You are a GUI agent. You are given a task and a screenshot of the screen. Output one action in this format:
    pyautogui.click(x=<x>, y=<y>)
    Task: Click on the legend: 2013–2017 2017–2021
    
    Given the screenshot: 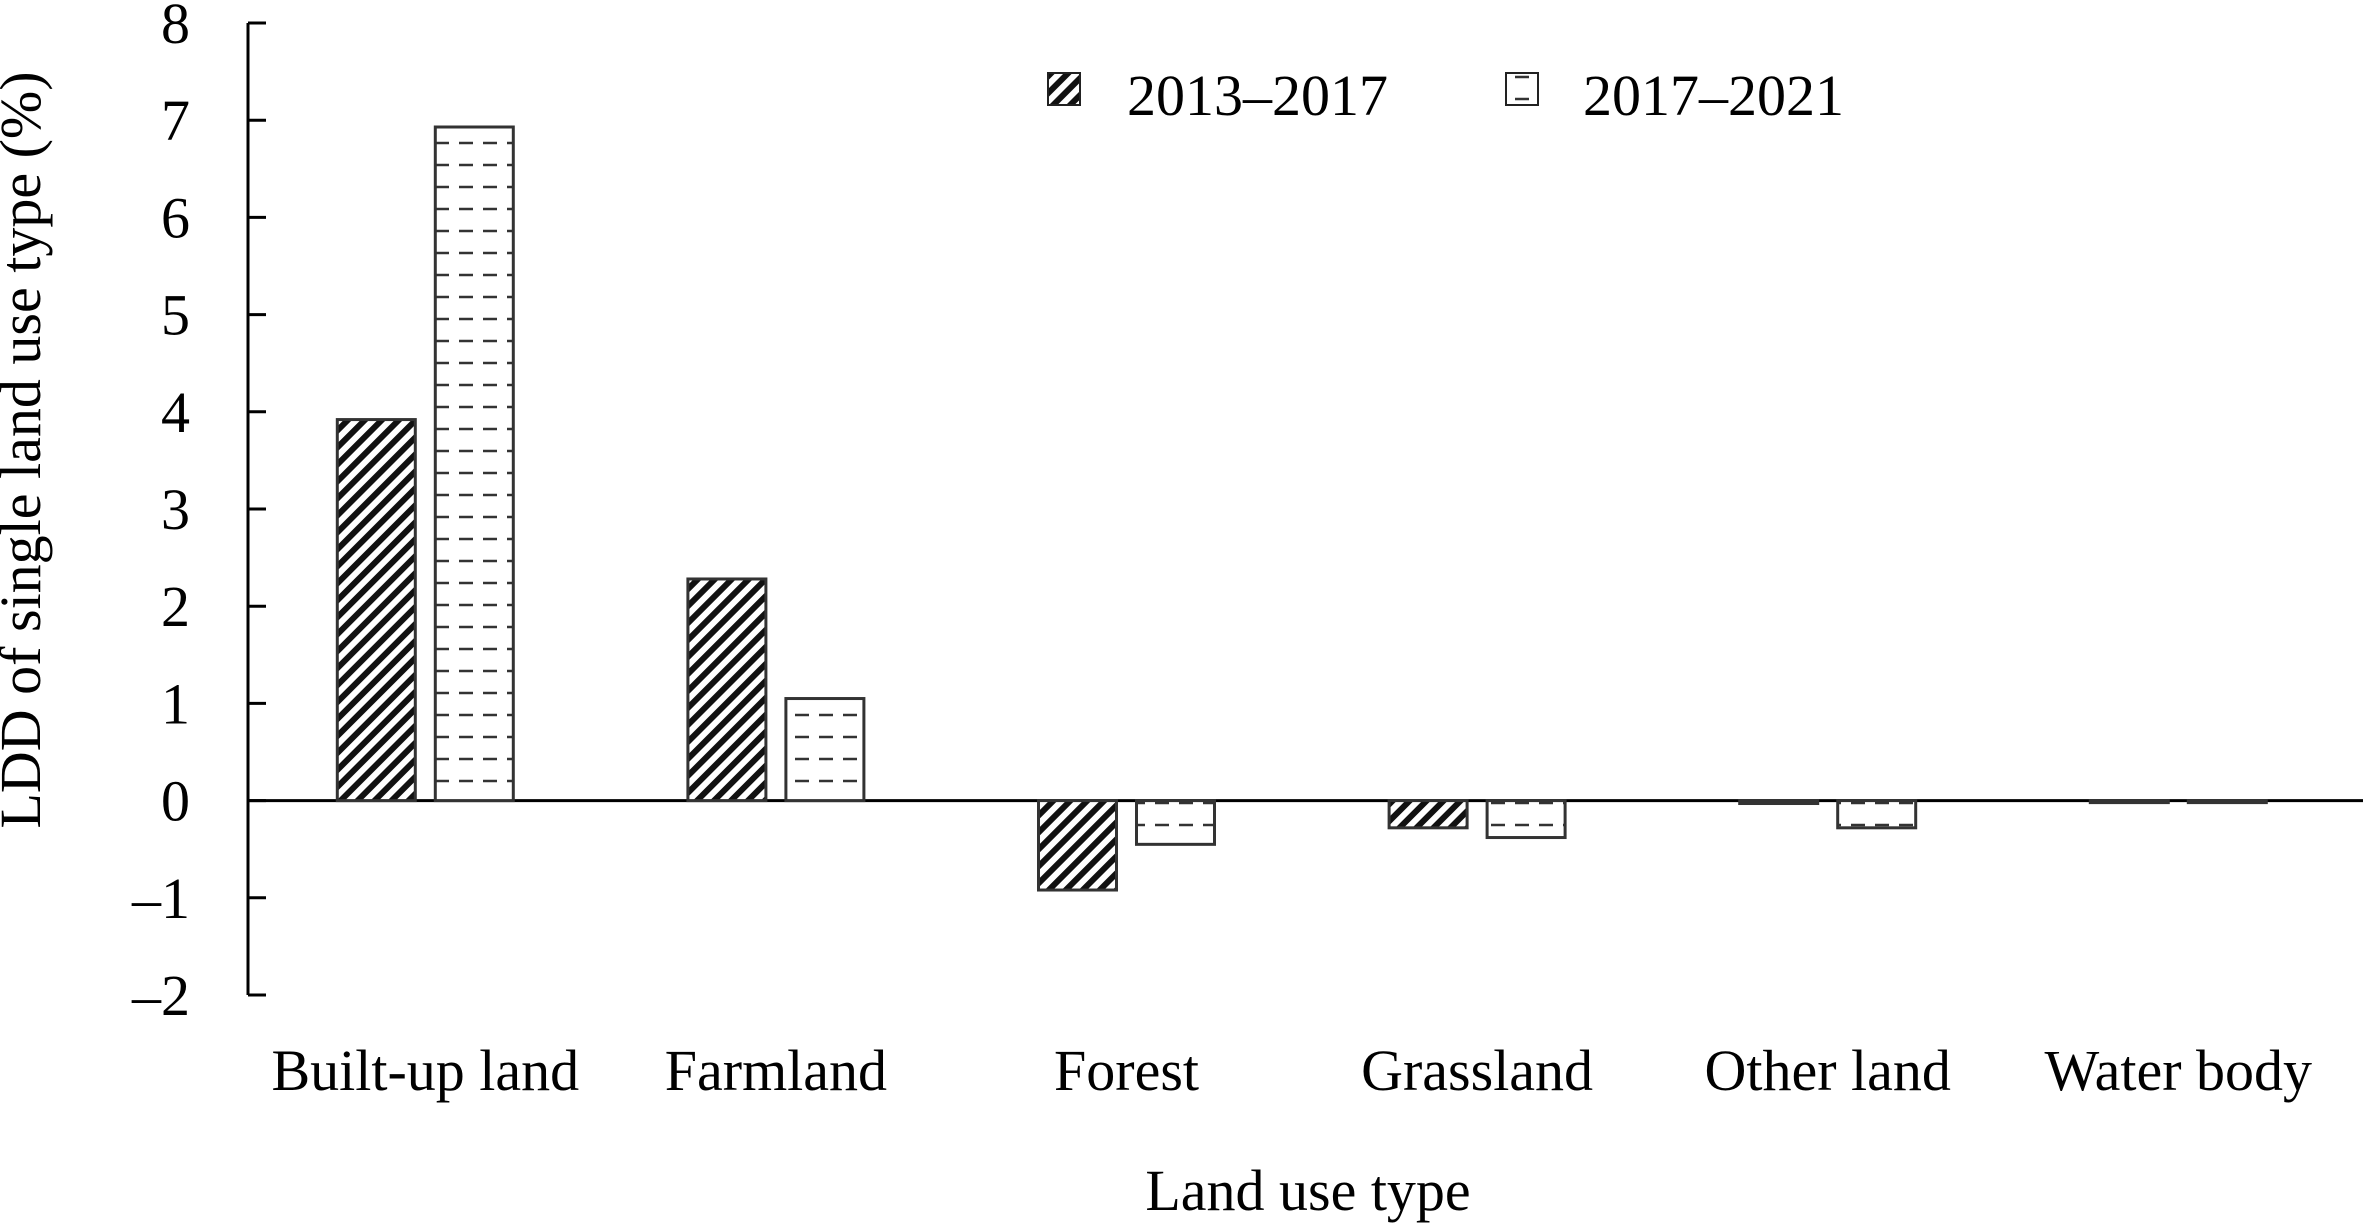 What is the action you would take?
    pyautogui.click(x=1445, y=95)
    